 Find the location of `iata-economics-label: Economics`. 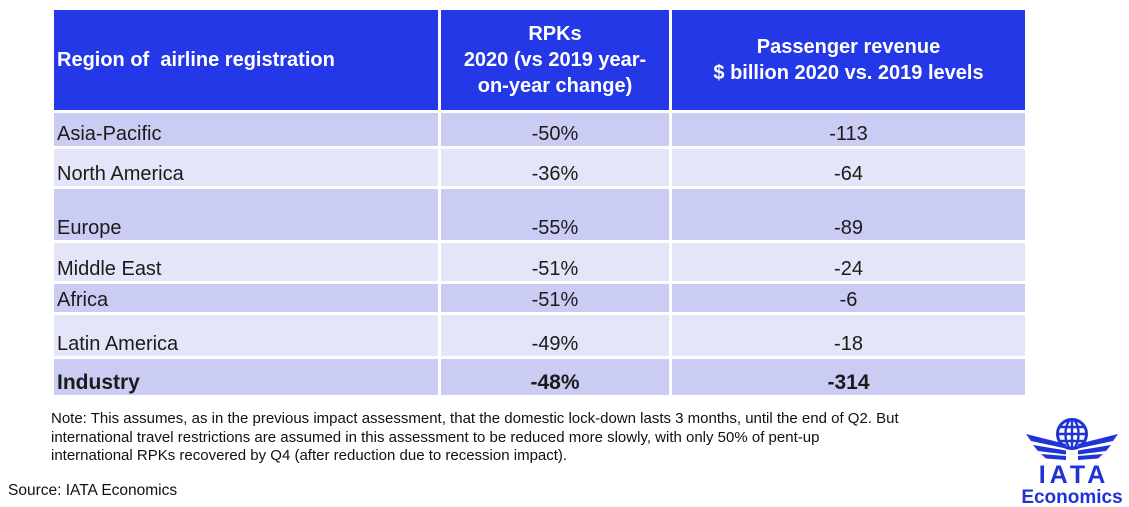

iata-economics-label: Economics is located at coordinates (1072, 497).